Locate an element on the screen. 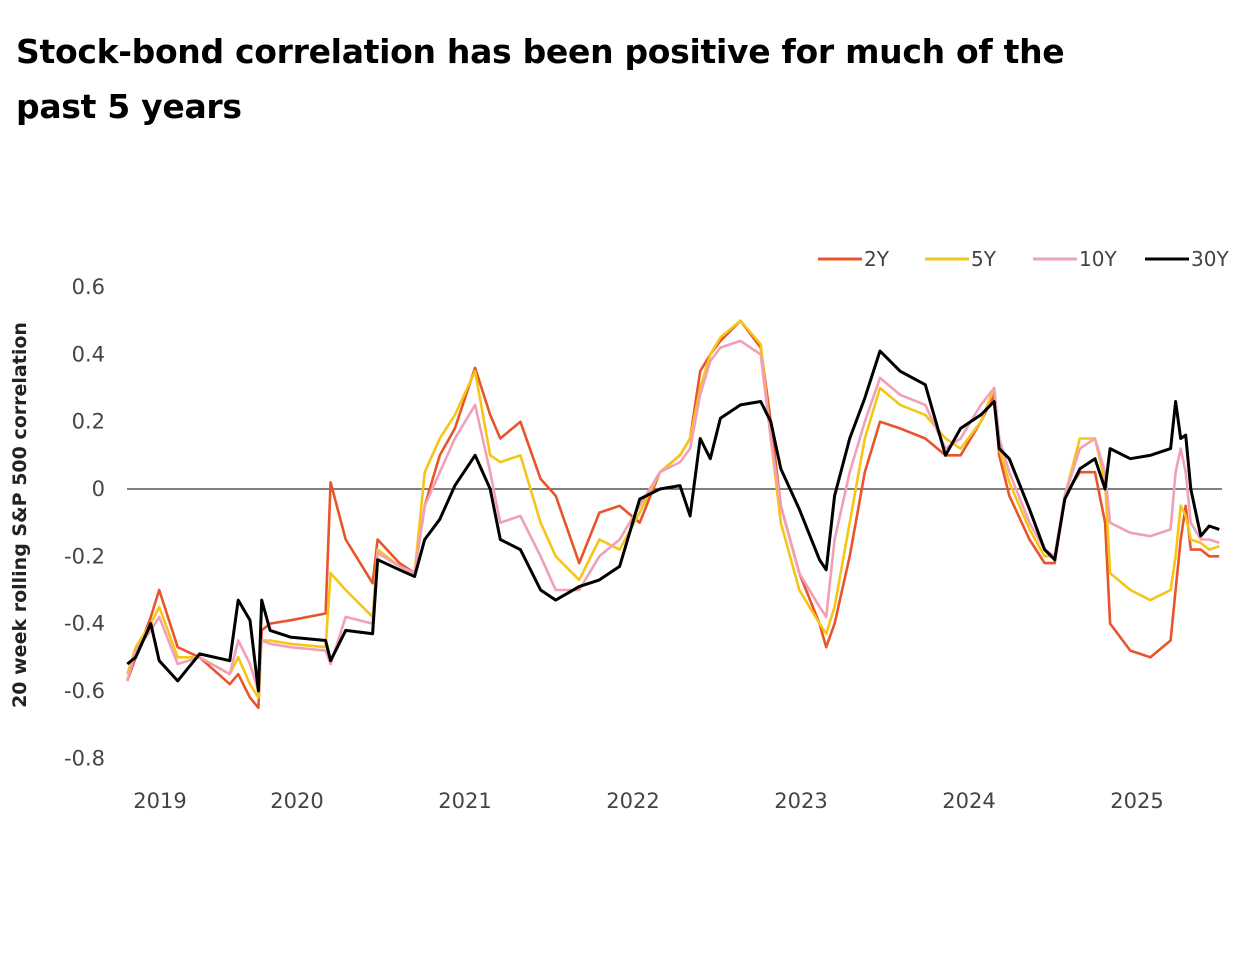 The width and height of the screenshot is (1250, 970). x-tick-label: 2023 is located at coordinates (800, 801).